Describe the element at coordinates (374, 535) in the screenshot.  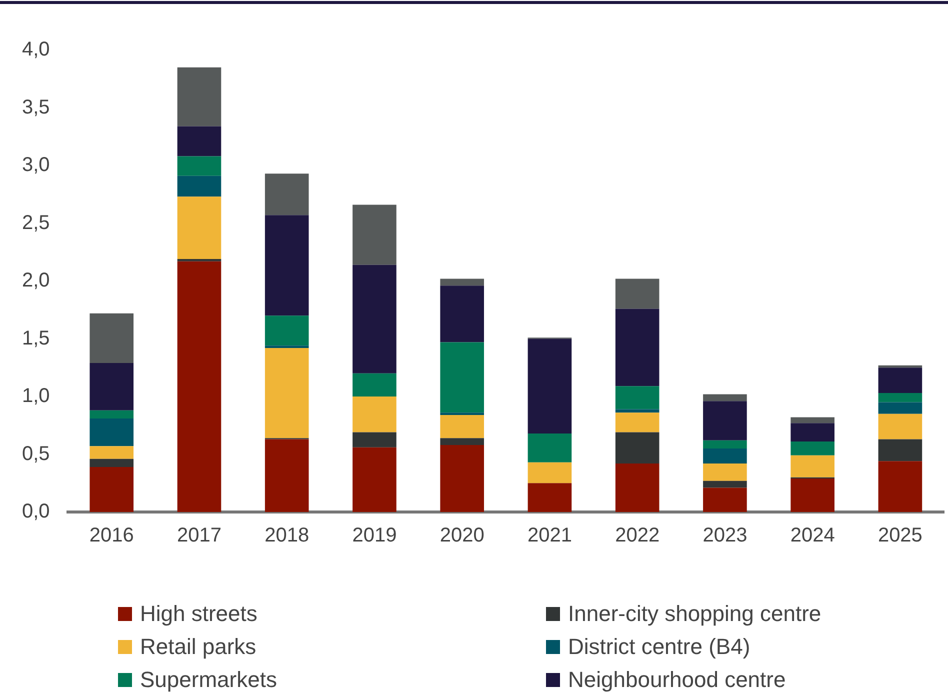
I see `x-tick-label: 2019` at that location.